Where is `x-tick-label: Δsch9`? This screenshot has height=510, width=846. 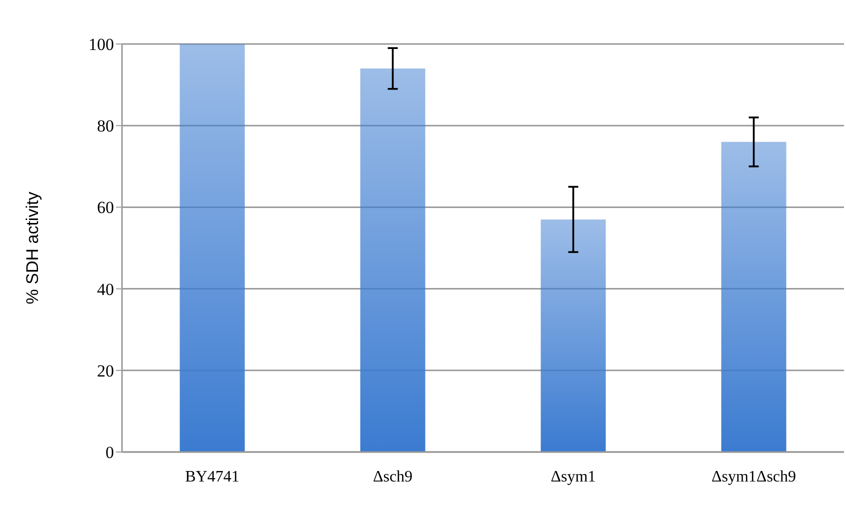
x-tick-label: Δsch9 is located at coordinates (392, 477).